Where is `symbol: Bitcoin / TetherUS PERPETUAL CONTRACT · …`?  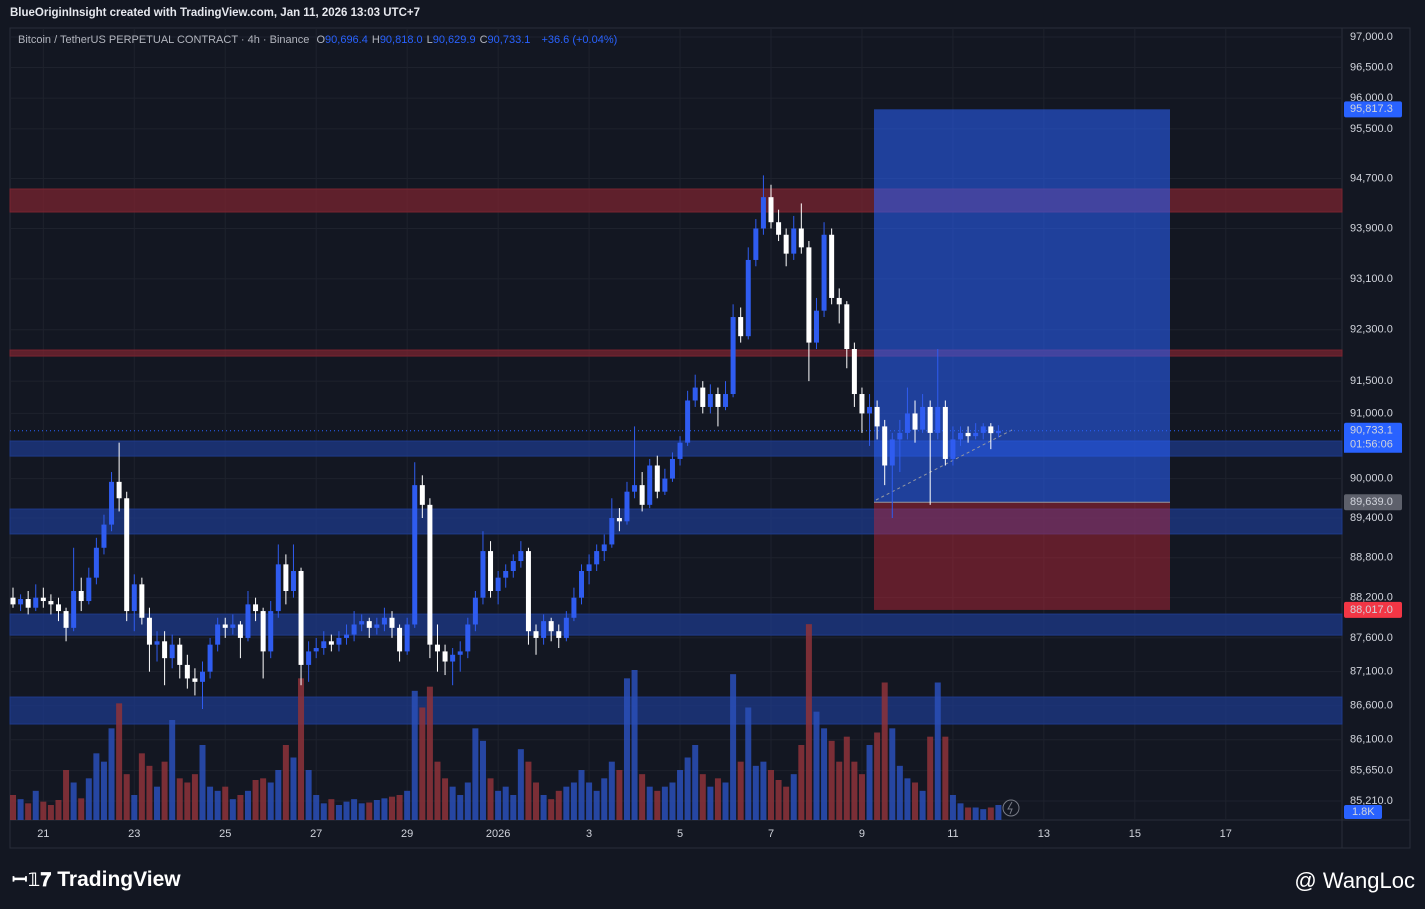
symbol: Bitcoin / TetherUS PERPETUAL CONTRACT · … is located at coordinates (164, 40).